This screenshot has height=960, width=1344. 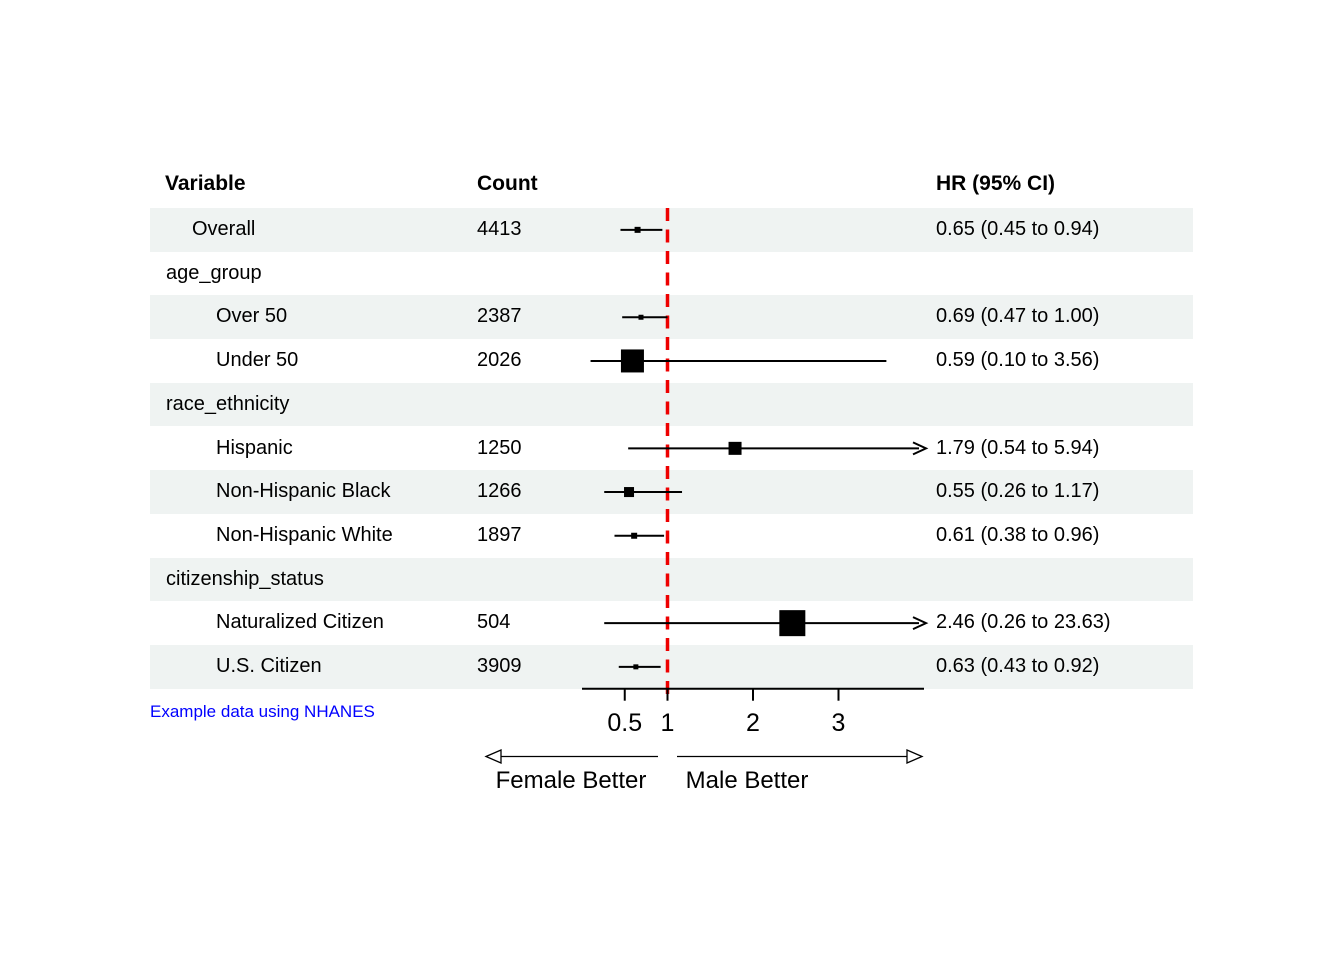 What do you see at coordinates (205, 183) in the screenshot?
I see `column-header-variable: Variable` at bounding box center [205, 183].